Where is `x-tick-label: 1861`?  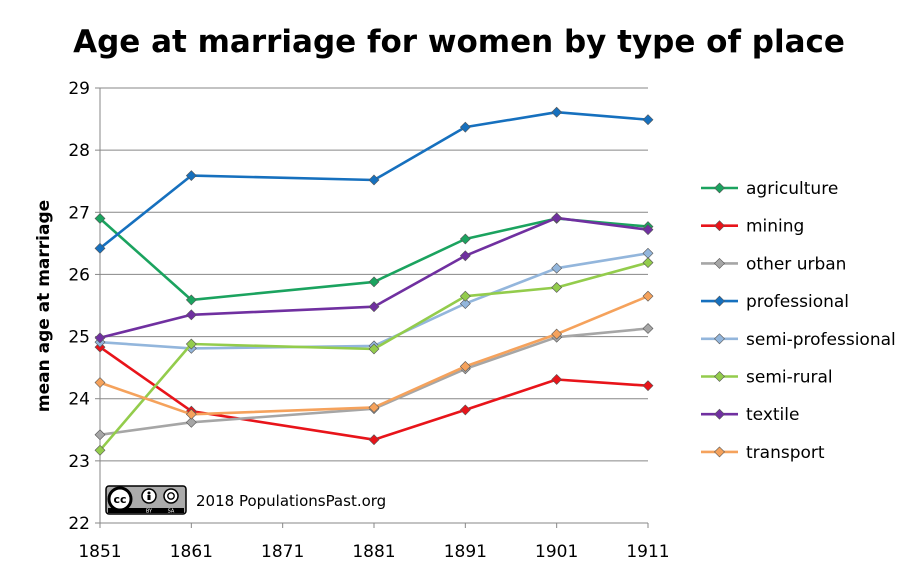 x-tick-label: 1861 is located at coordinates (191, 552).